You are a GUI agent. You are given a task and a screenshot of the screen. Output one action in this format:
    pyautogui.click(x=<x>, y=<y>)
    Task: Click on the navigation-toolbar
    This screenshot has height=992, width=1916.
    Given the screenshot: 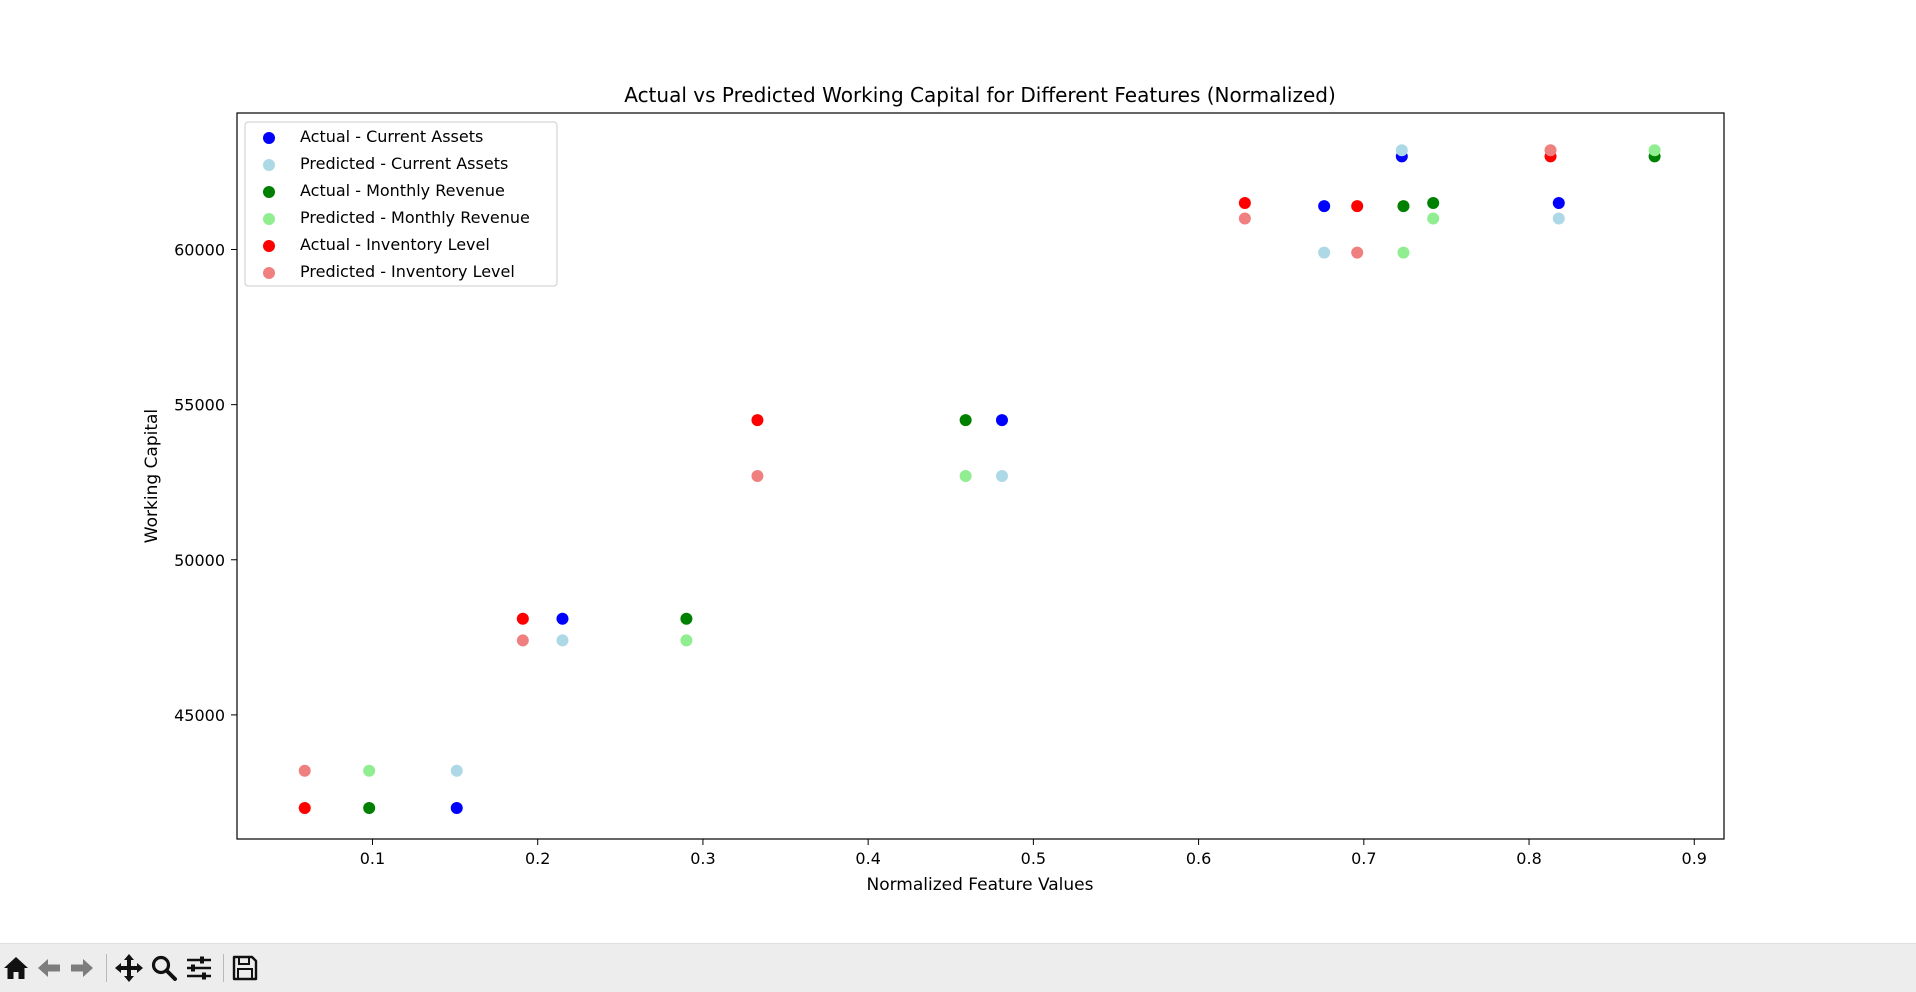 What is the action you would take?
    pyautogui.click(x=958, y=967)
    